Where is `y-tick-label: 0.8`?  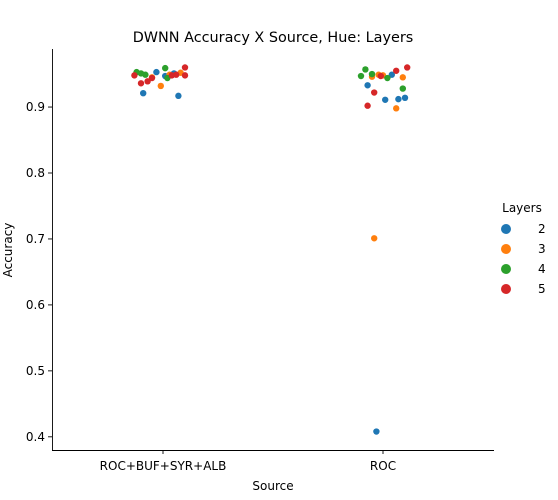 y-tick-label: 0.8 is located at coordinates (35, 173).